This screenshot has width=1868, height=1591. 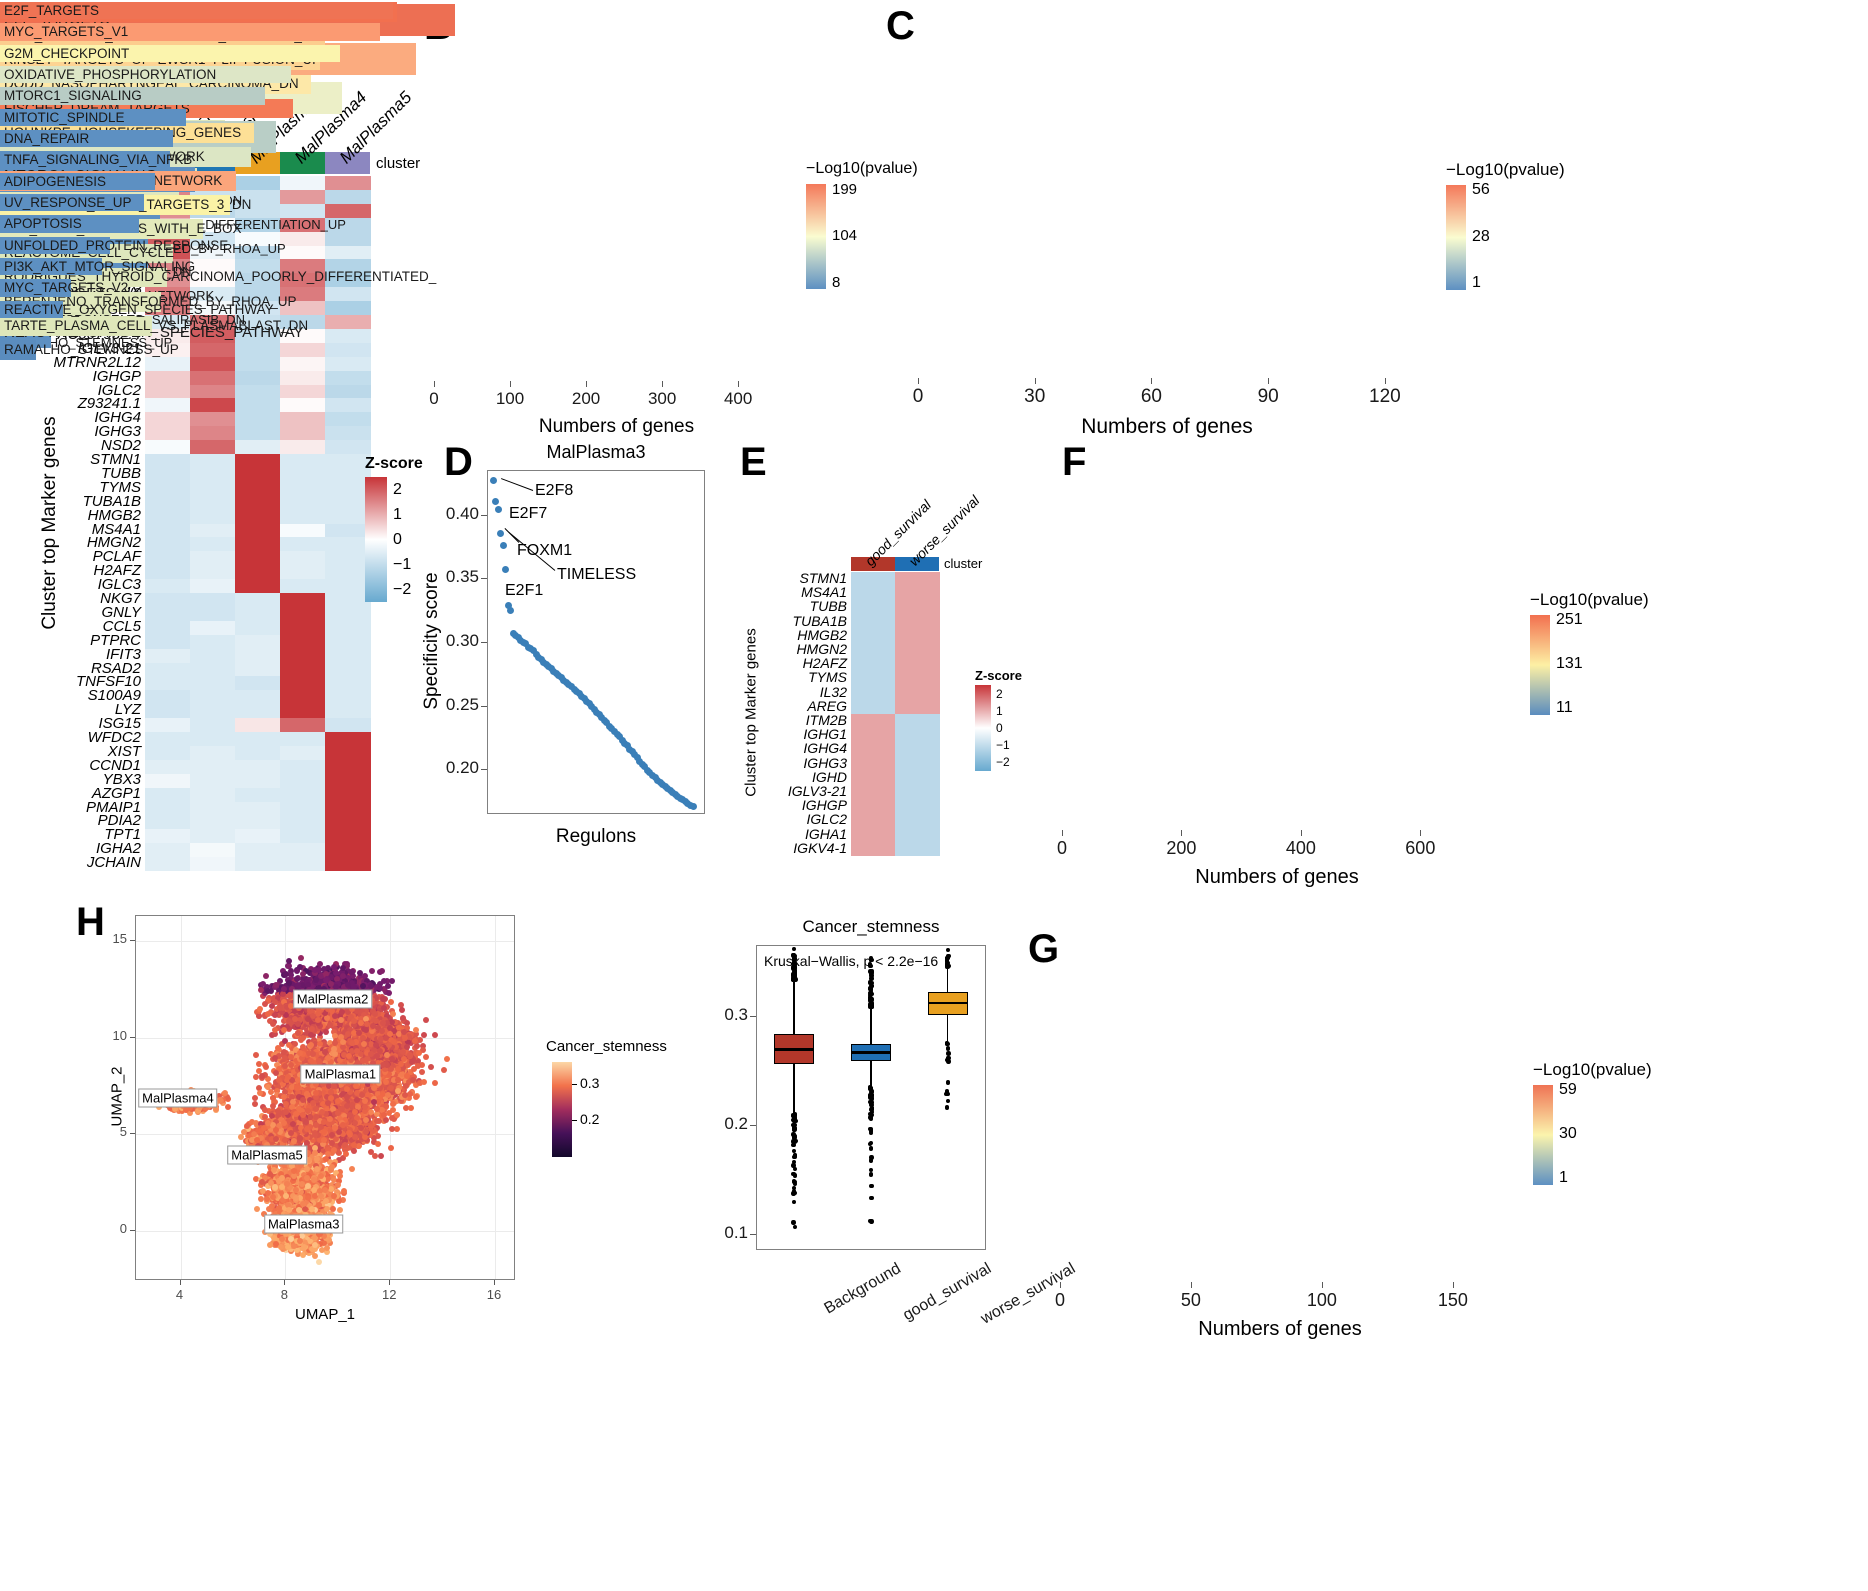 I want to click on panelG-legend-title: −Log10(pvalue), so click(x=1592, y=1069).